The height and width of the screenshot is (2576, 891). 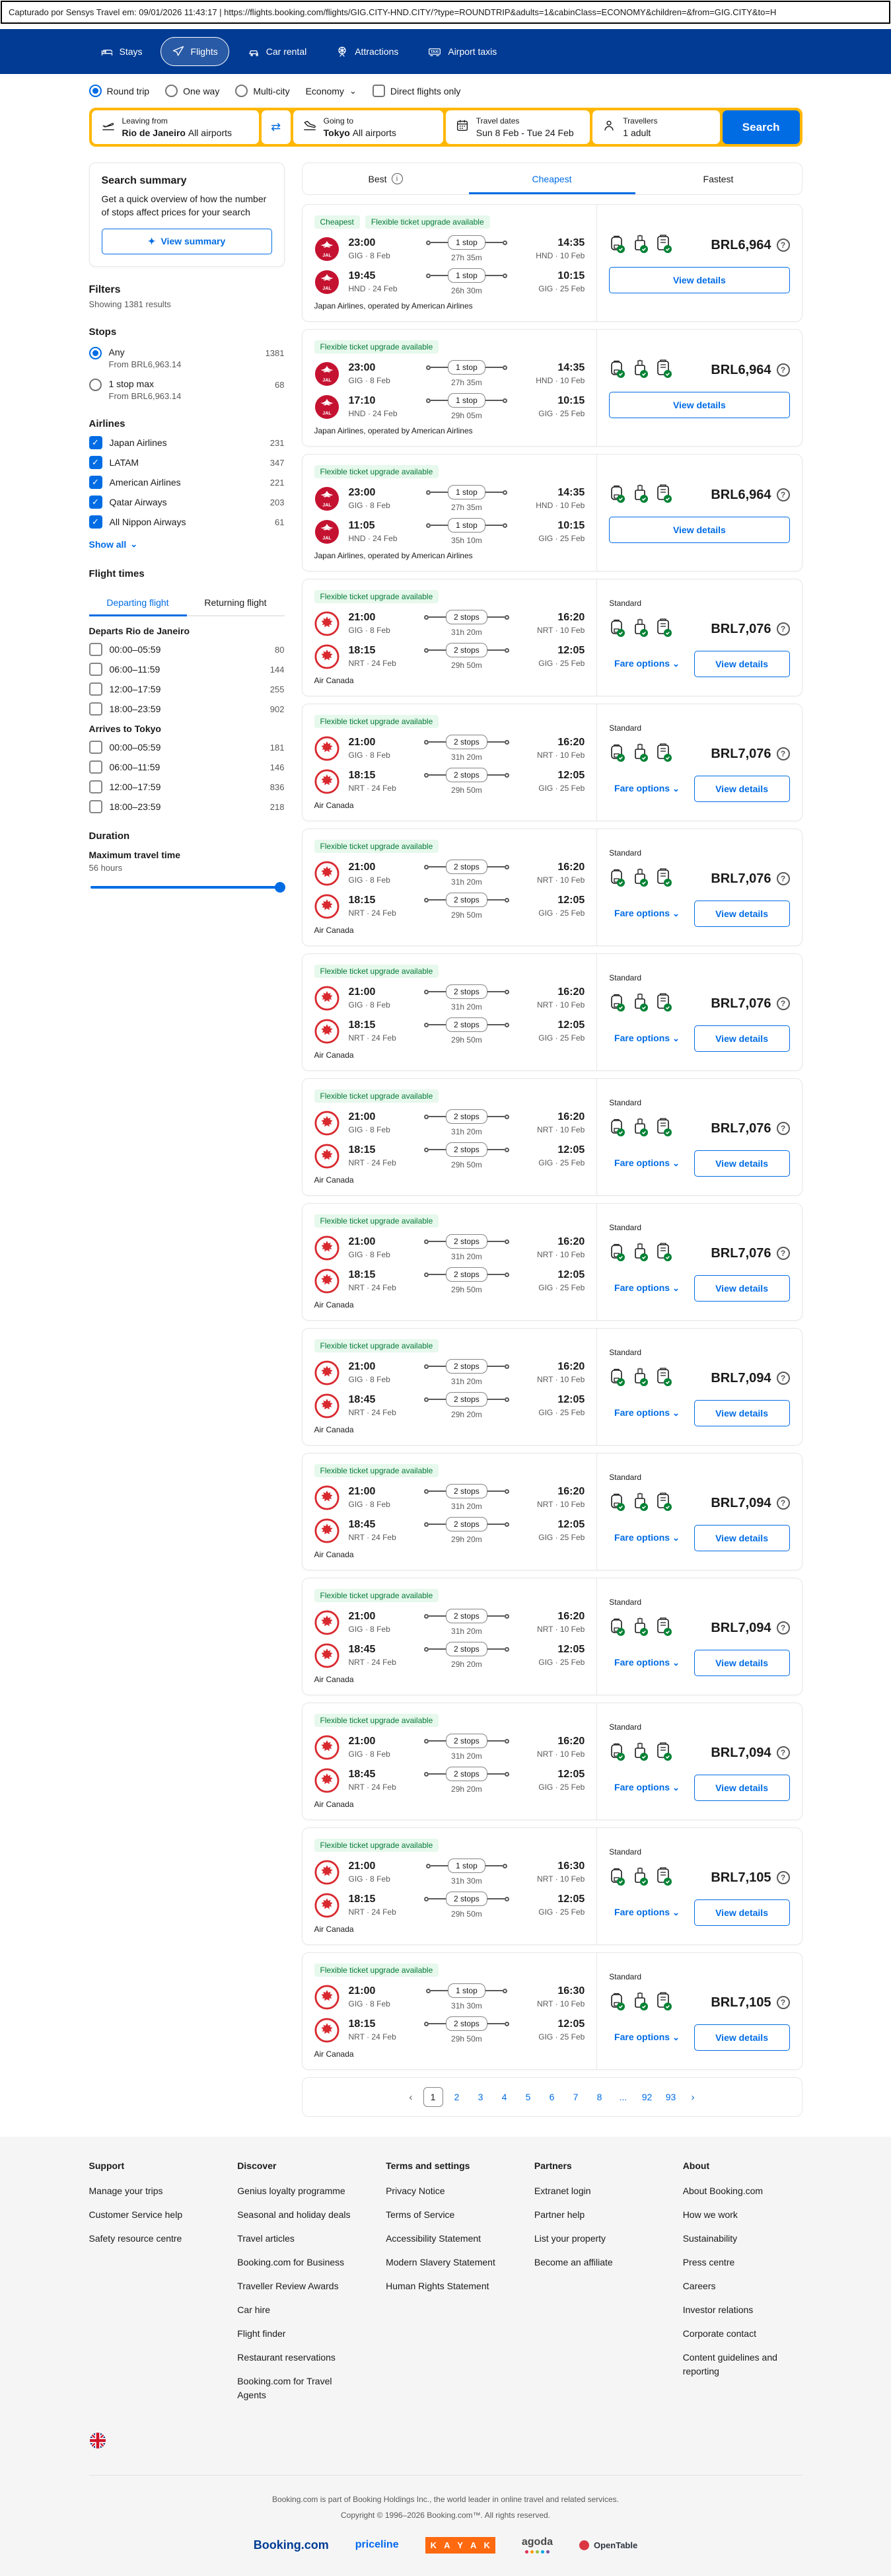 What do you see at coordinates (187, 669) in the screenshot?
I see `time-range-option: 06:00–11:59 144` at bounding box center [187, 669].